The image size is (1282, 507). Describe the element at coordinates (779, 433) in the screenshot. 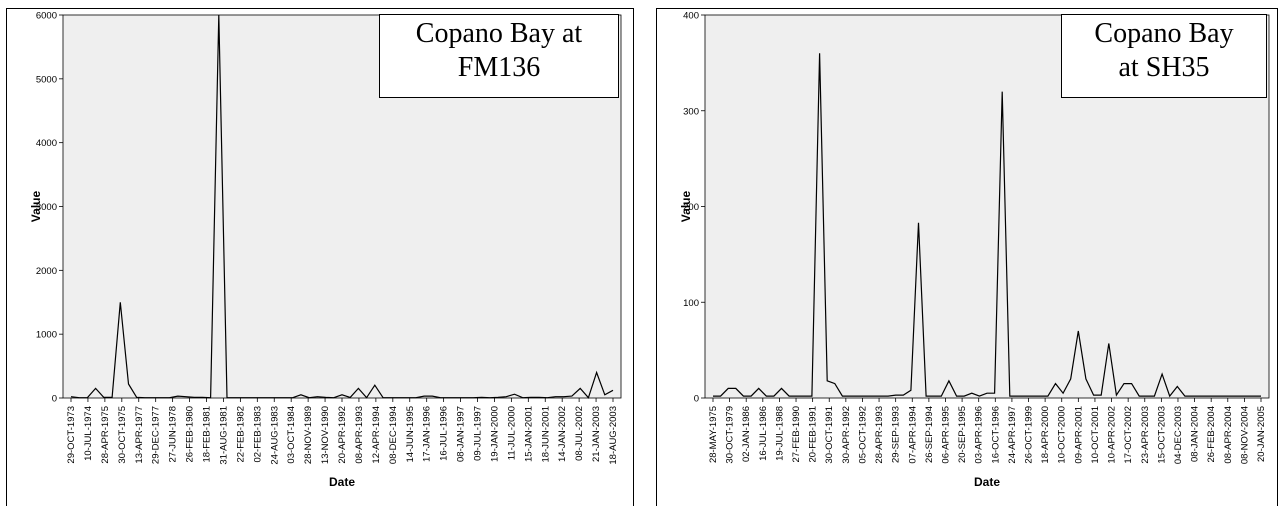

I see `x-tick-label: 19-JUL-1988` at that location.